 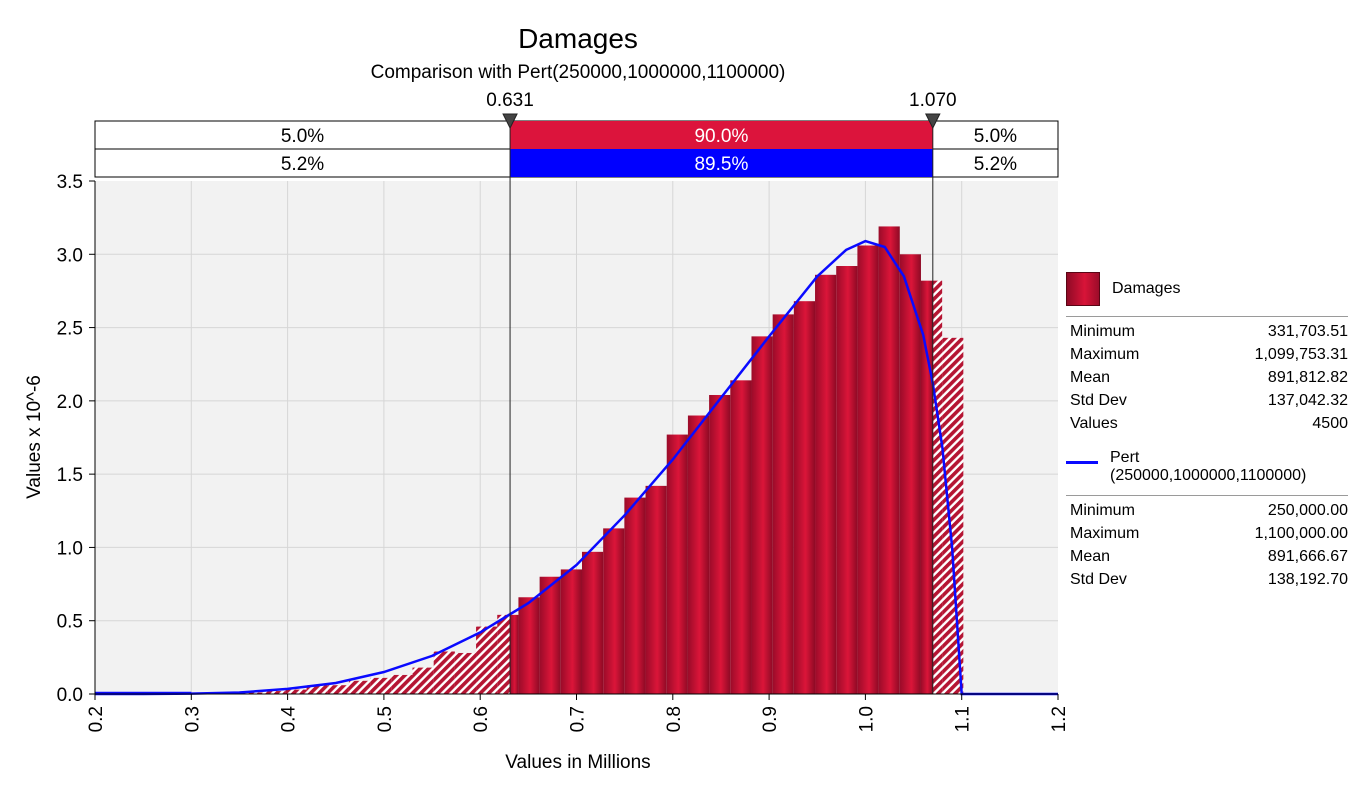 I want to click on band-row-1-middle, so click(x=721, y=135).